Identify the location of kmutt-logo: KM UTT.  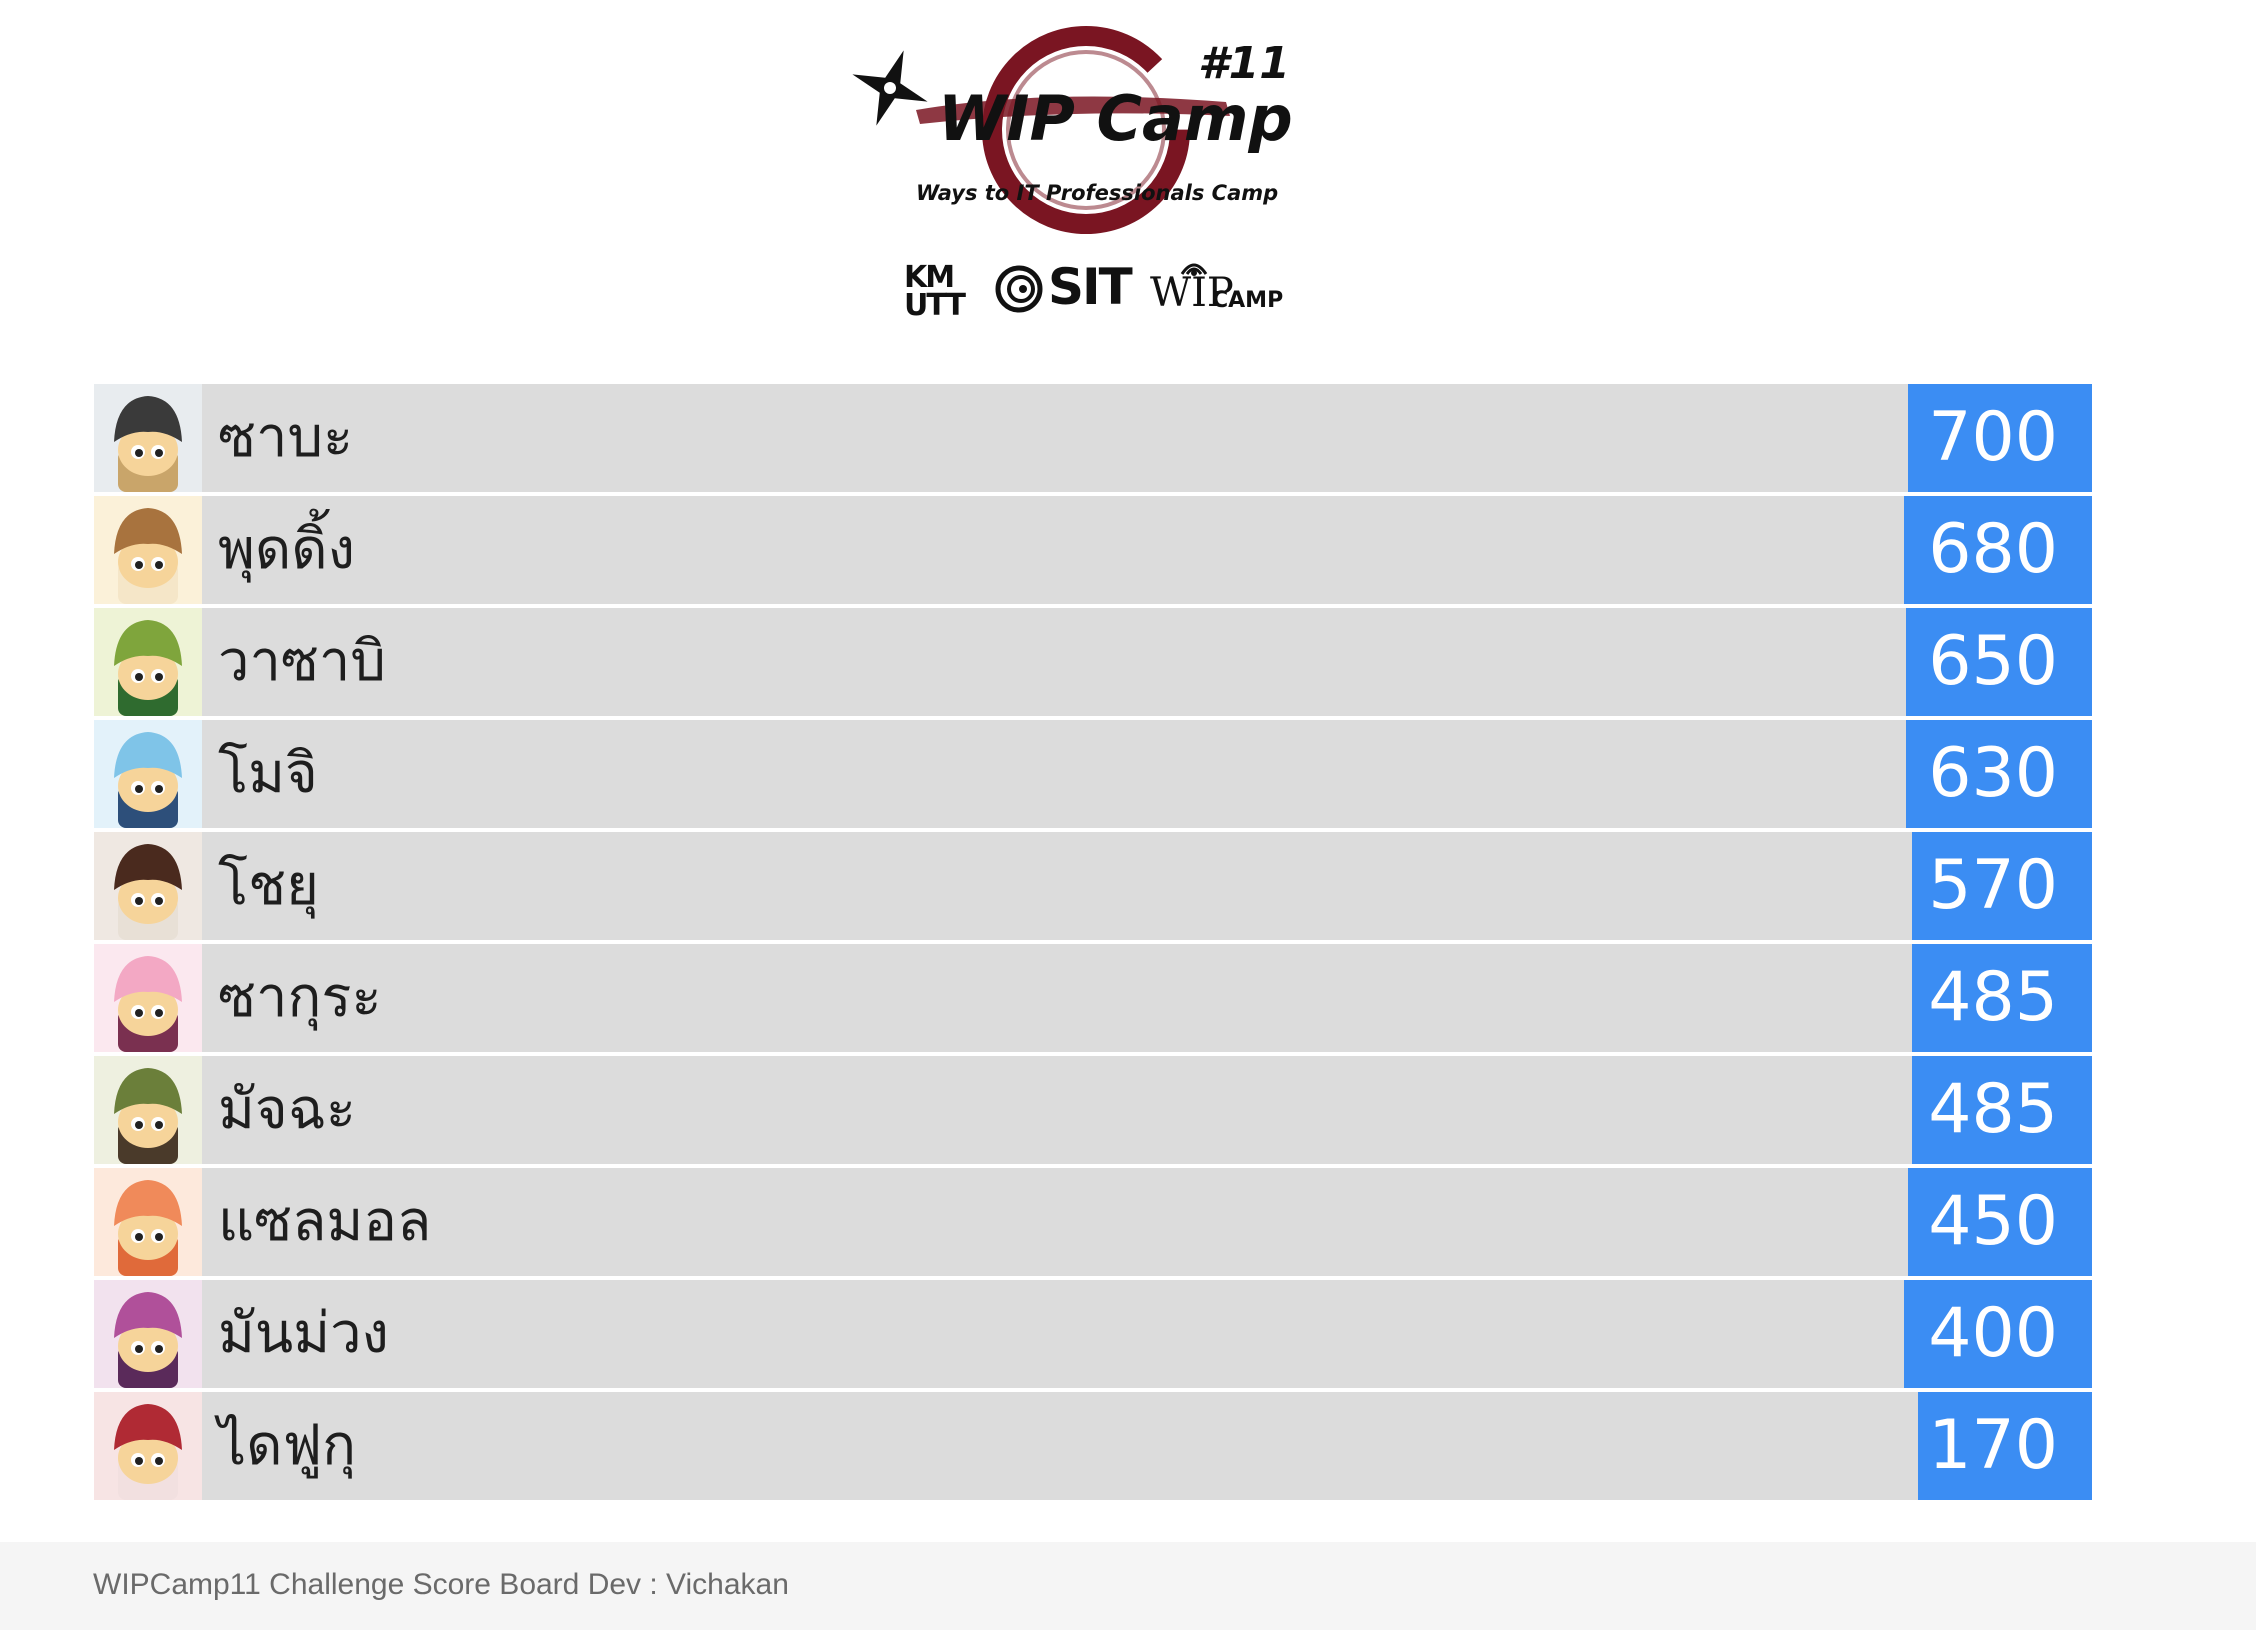
(939, 289).